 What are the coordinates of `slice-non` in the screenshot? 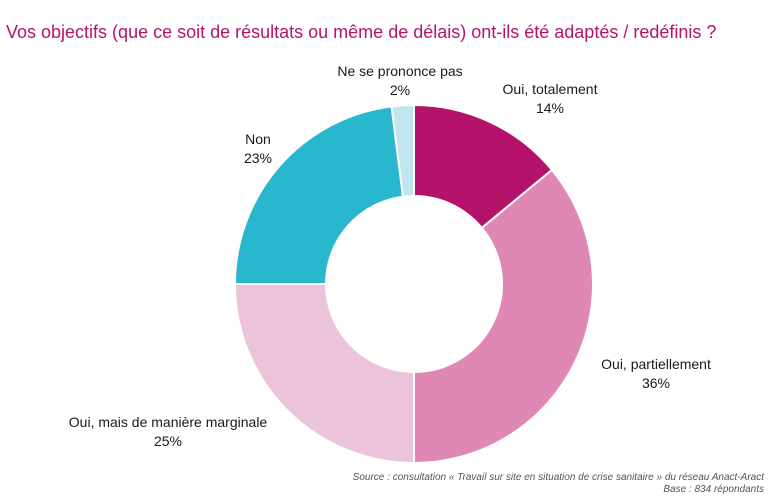 It's located at (319, 195).